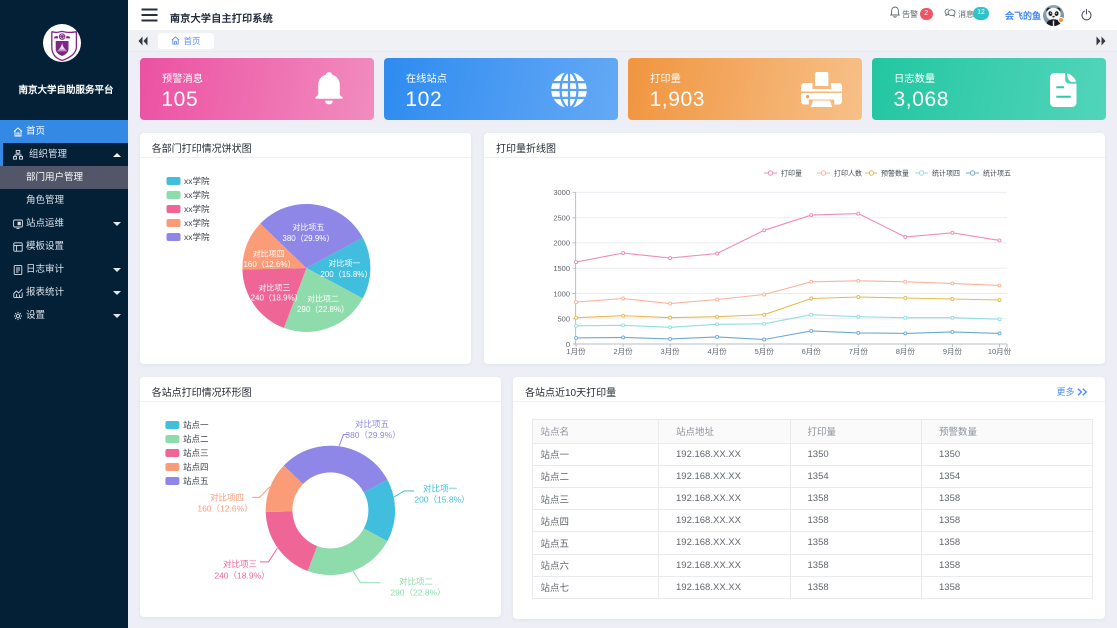 The width and height of the screenshot is (1117, 628). I want to click on svg-text: 1500, so click(561, 268).